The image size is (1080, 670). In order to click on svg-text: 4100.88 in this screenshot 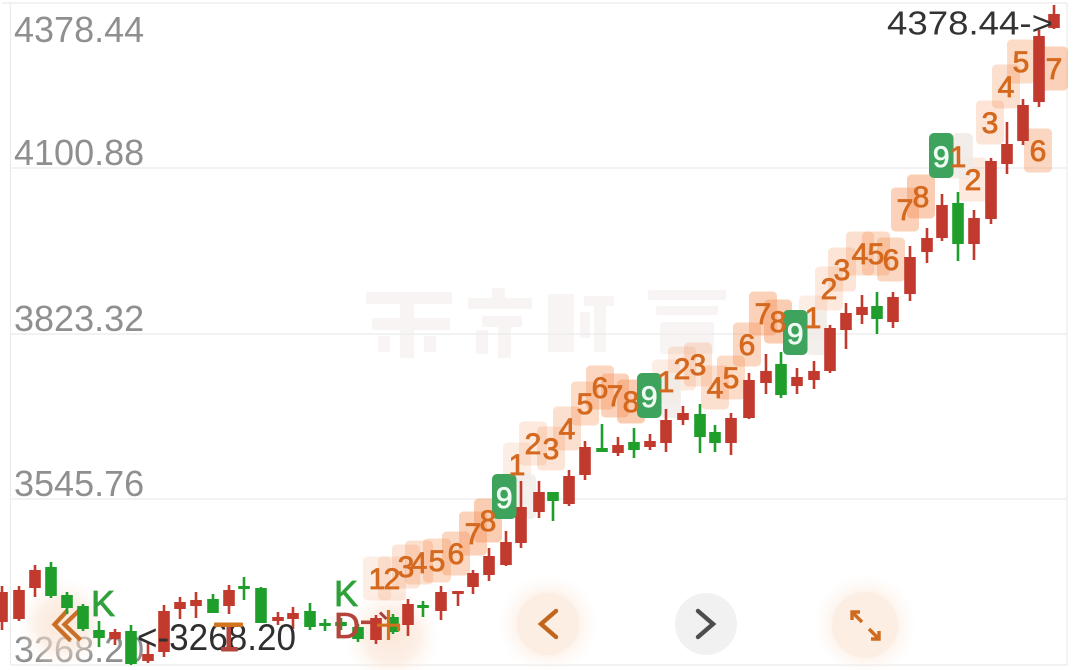, I will do `click(79, 152)`.